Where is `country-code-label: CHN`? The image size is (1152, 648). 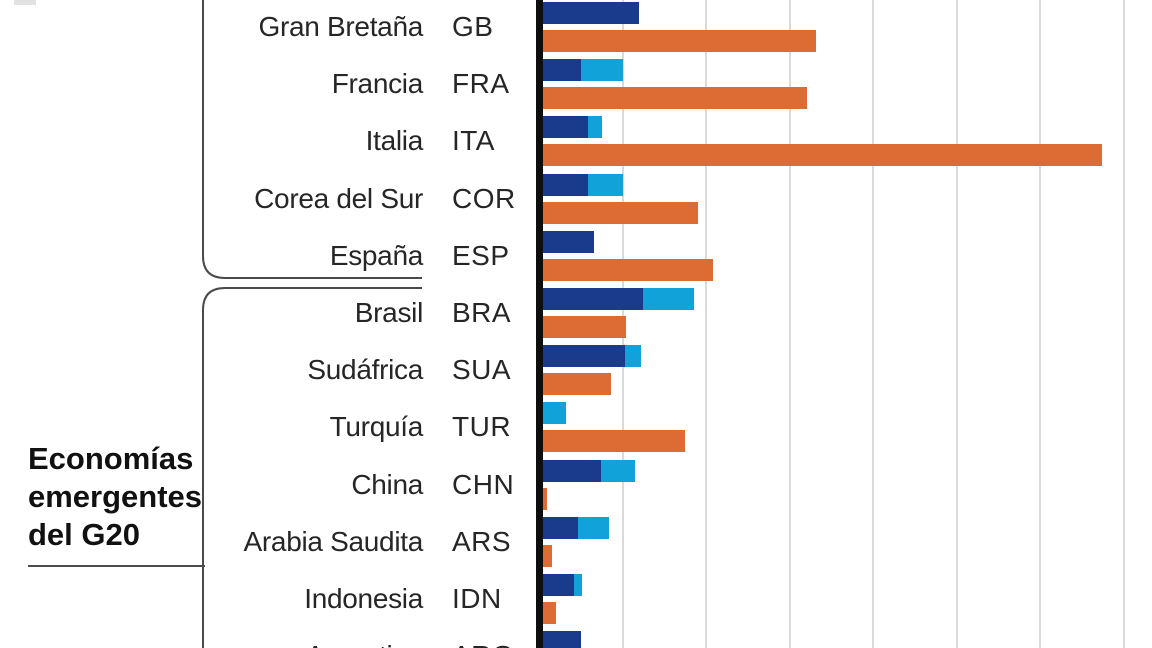 country-code-label: CHN is located at coordinates (483, 484).